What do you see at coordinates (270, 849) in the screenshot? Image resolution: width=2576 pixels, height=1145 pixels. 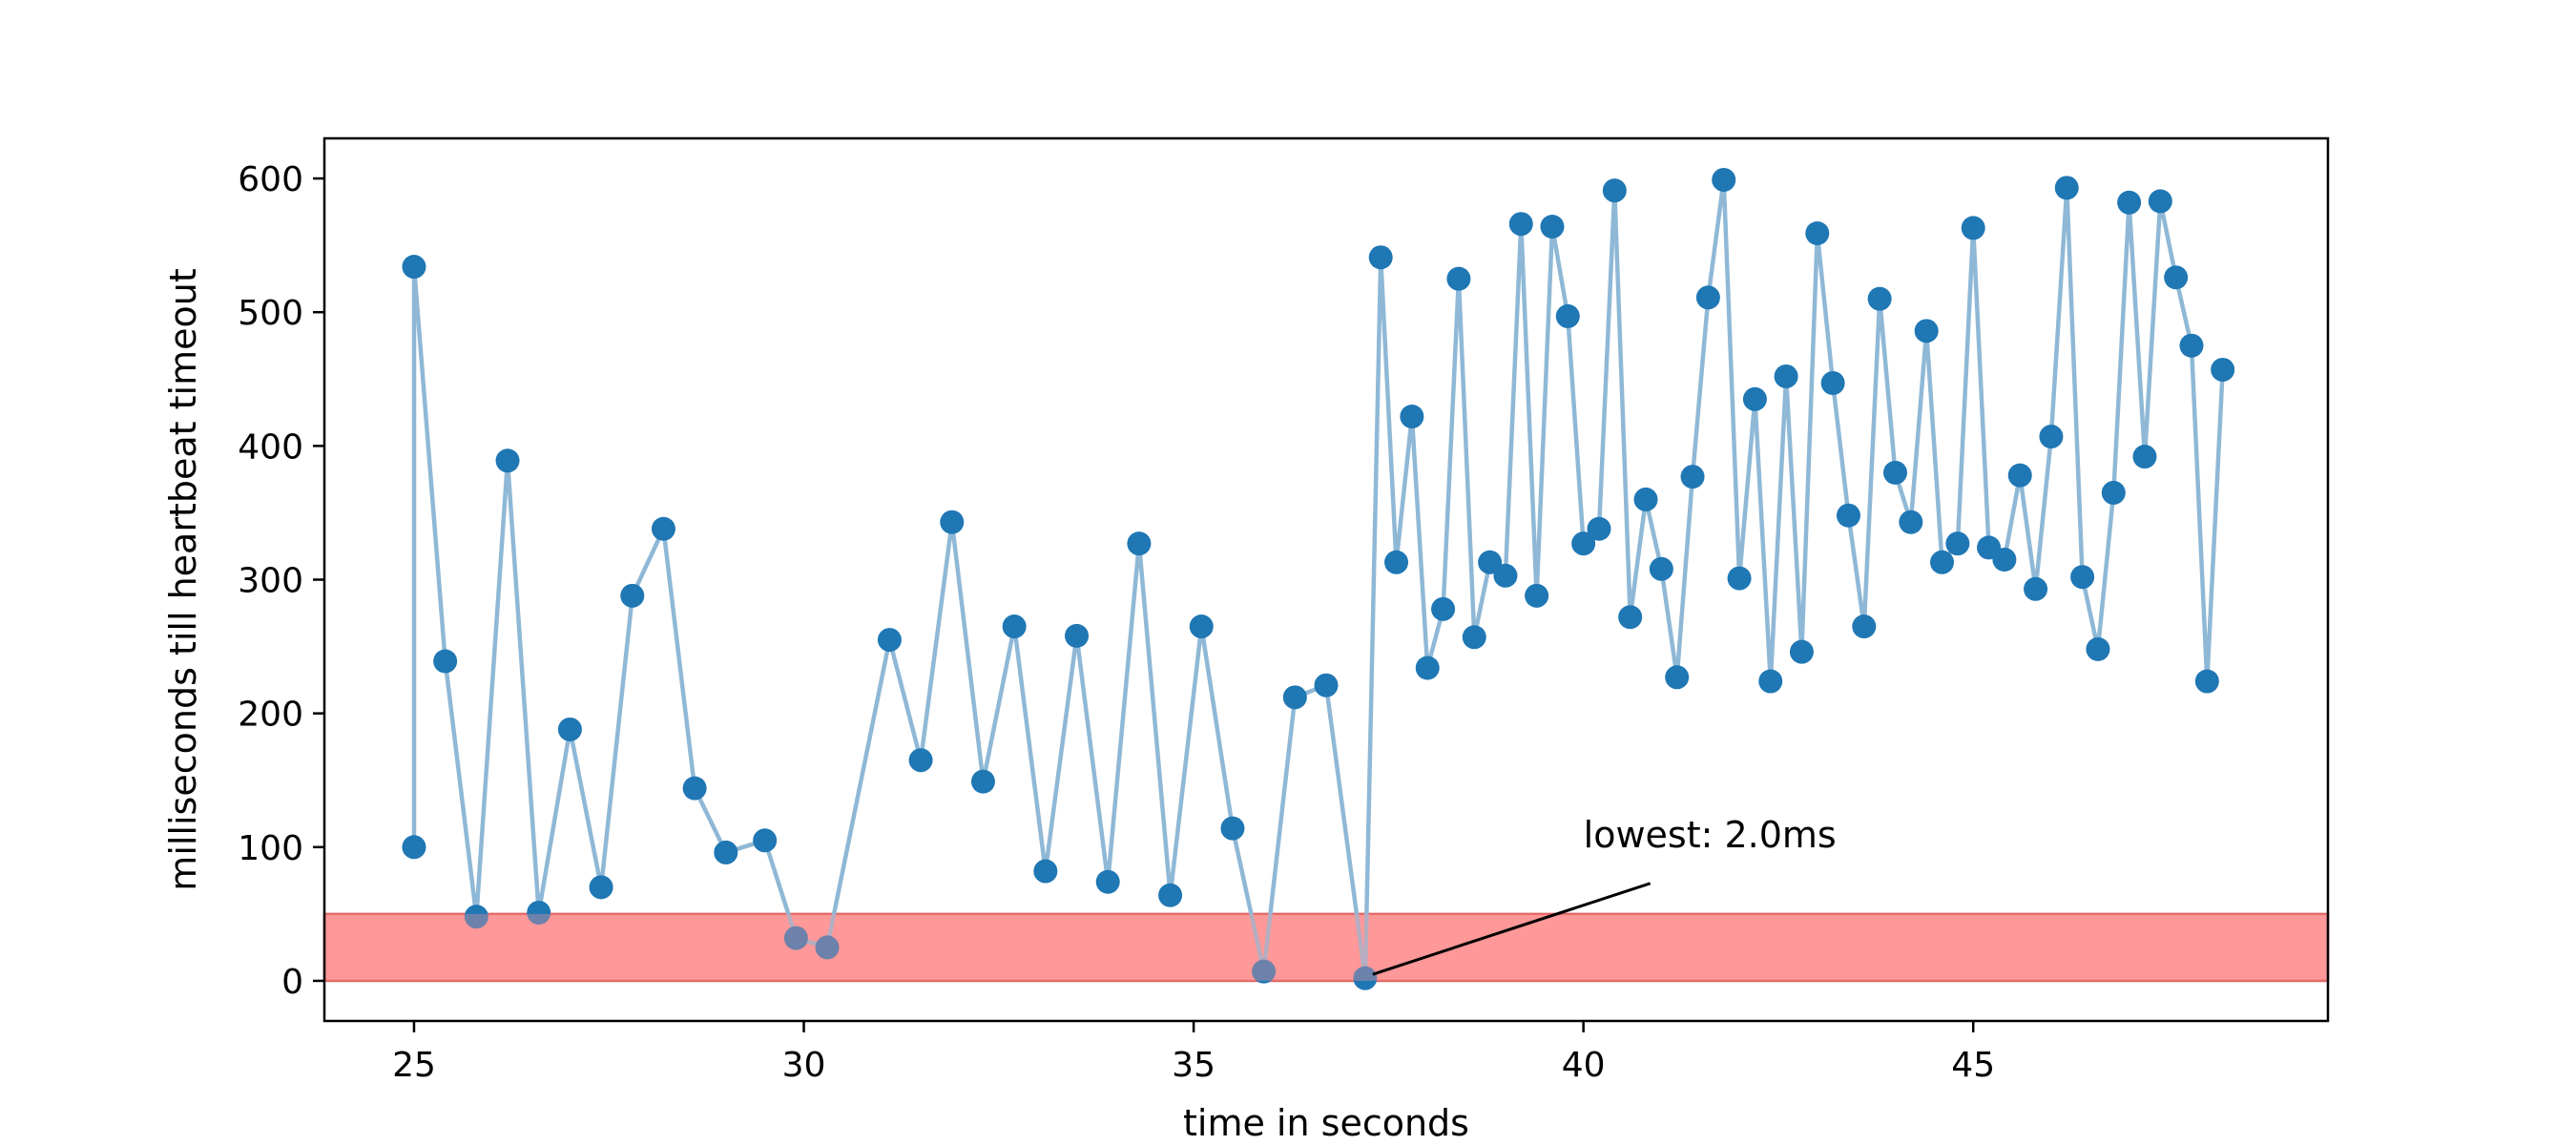 I see `y-tick-label: 100` at bounding box center [270, 849].